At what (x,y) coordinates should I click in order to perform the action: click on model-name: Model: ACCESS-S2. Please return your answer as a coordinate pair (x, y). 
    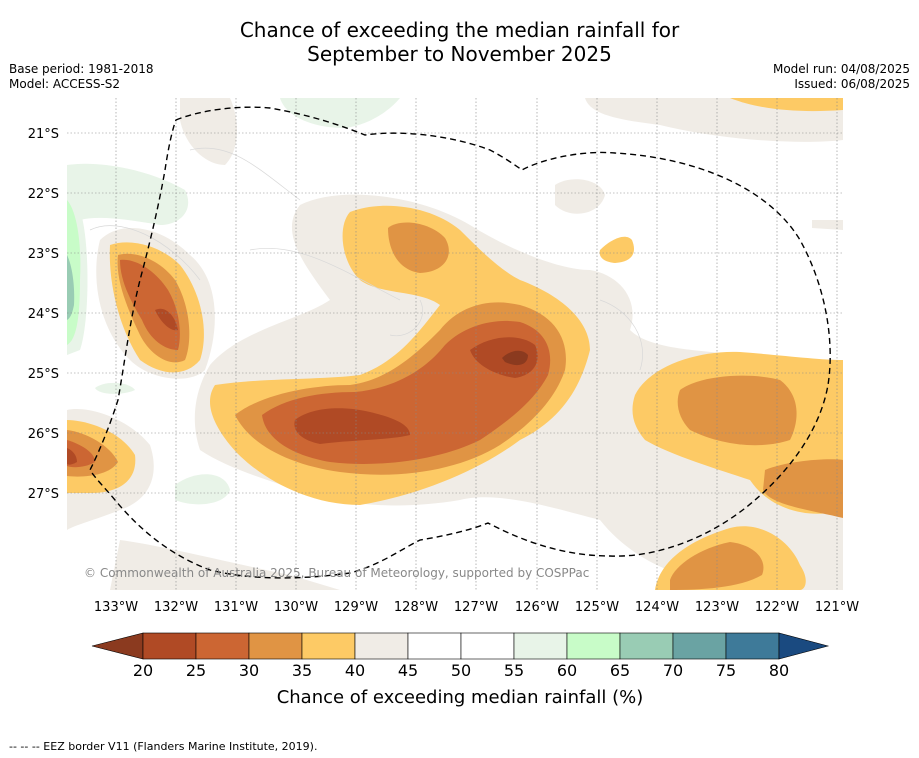
    Looking at the image, I should click on (65, 84).